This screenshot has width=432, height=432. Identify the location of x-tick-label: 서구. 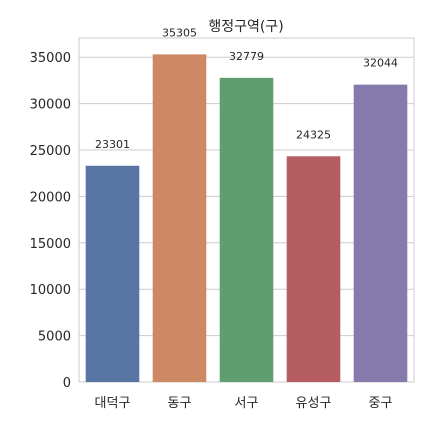
(247, 403).